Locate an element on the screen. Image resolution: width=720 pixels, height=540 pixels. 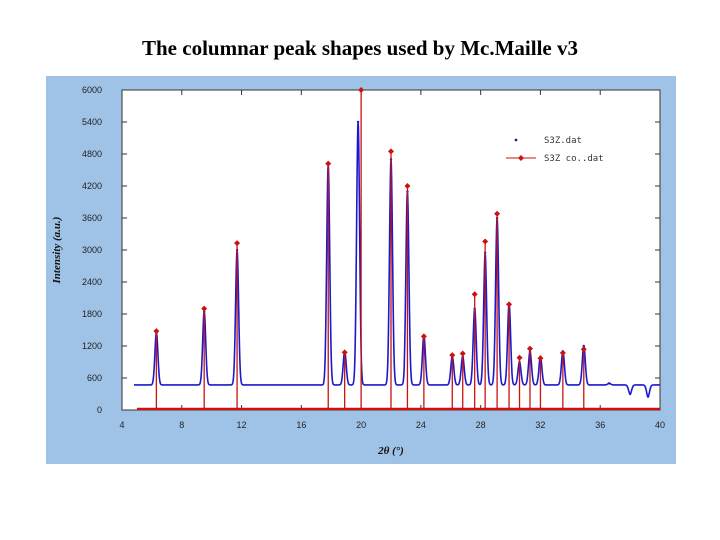
x-tick-label: 24 is located at coordinates (421, 425).